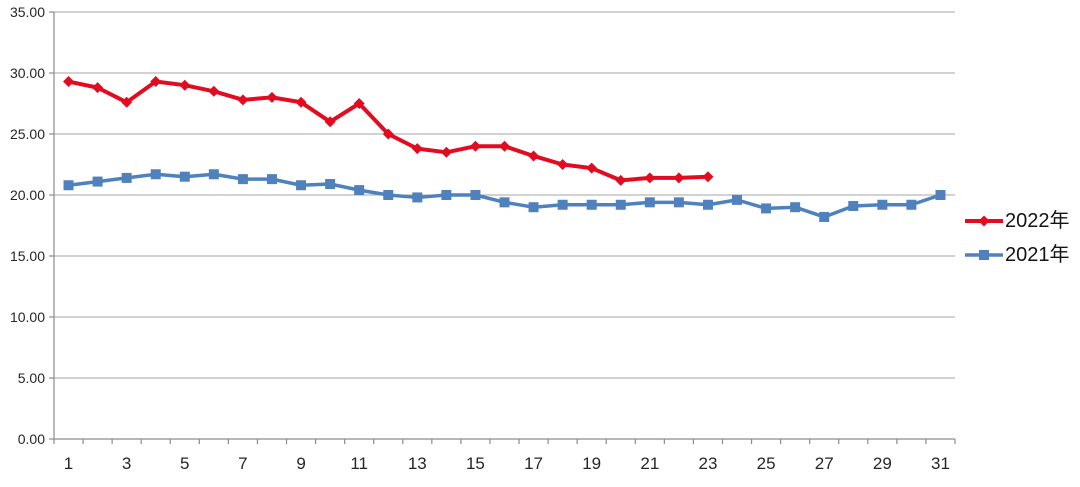 This screenshot has height=487, width=1080. Describe the element at coordinates (300, 463) in the screenshot. I see `x-tick-label-9: 9` at that location.